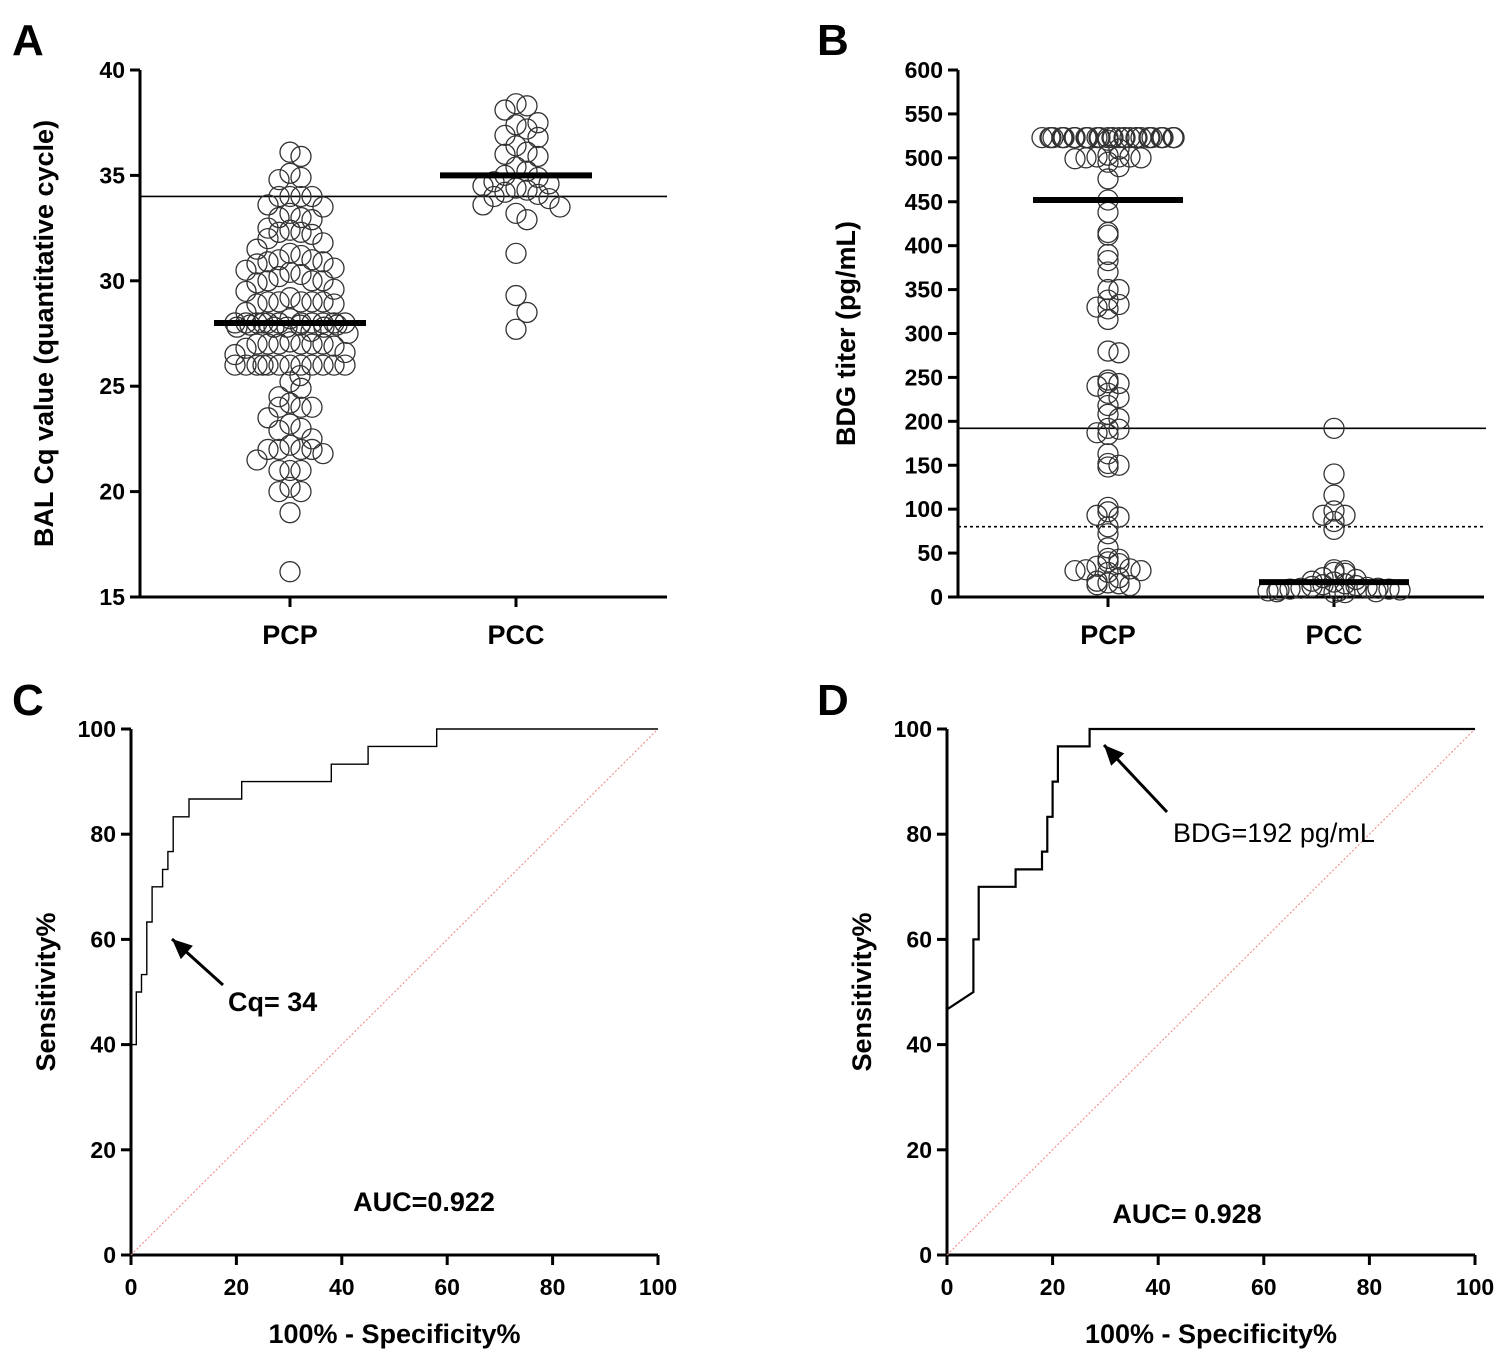 The width and height of the screenshot is (1512, 1372). I want to click on panel-b-ytick-label: 200, so click(924, 421).